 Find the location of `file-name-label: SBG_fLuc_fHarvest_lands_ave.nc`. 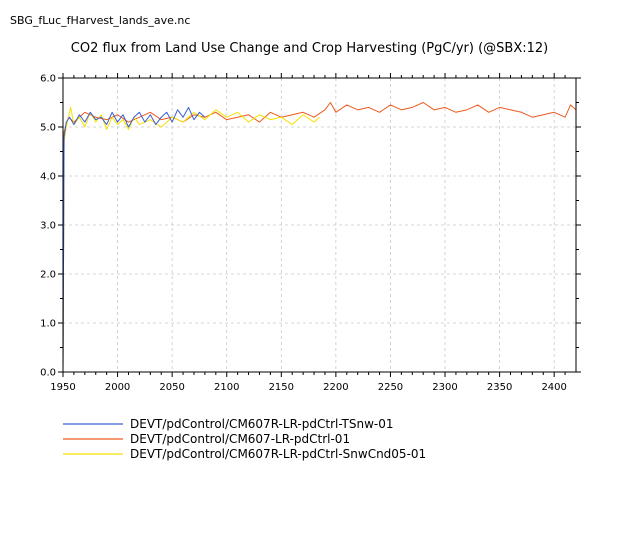

file-name-label: SBG_fLuc_fHarvest_lands_ave.nc is located at coordinates (100, 20).